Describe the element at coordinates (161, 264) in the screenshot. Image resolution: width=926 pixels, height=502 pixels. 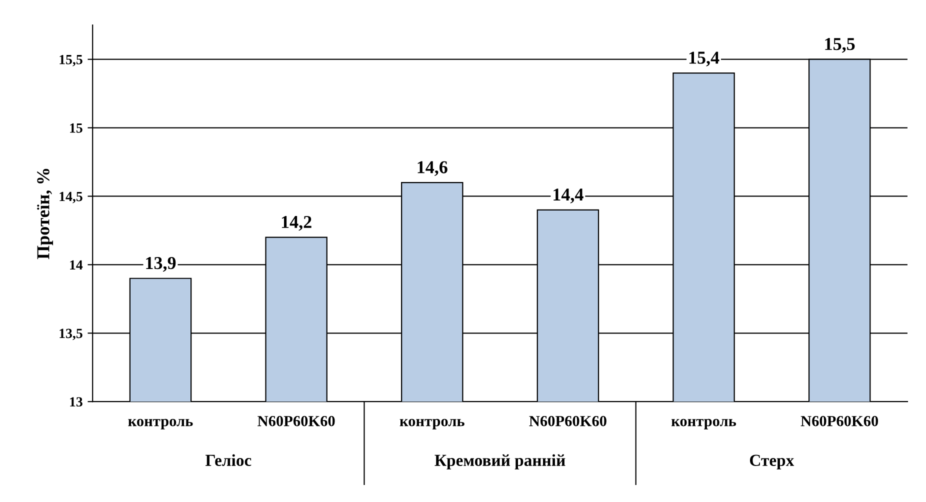
I see `data-label: 13,9` at that location.